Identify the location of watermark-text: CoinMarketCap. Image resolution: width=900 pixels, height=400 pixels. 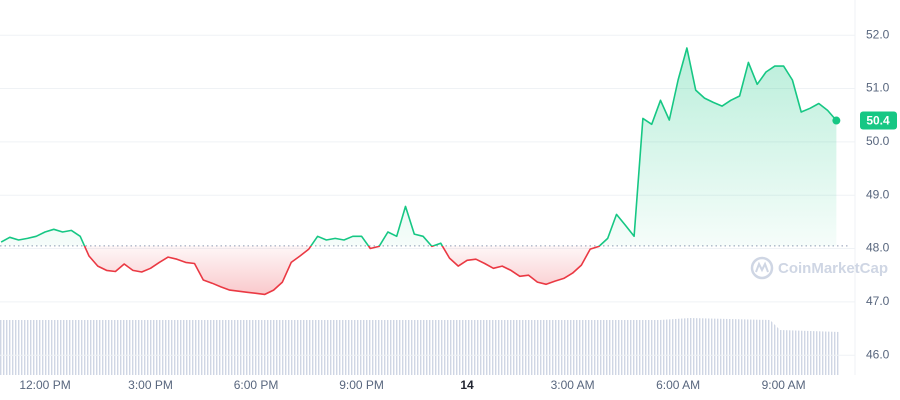
(833, 268).